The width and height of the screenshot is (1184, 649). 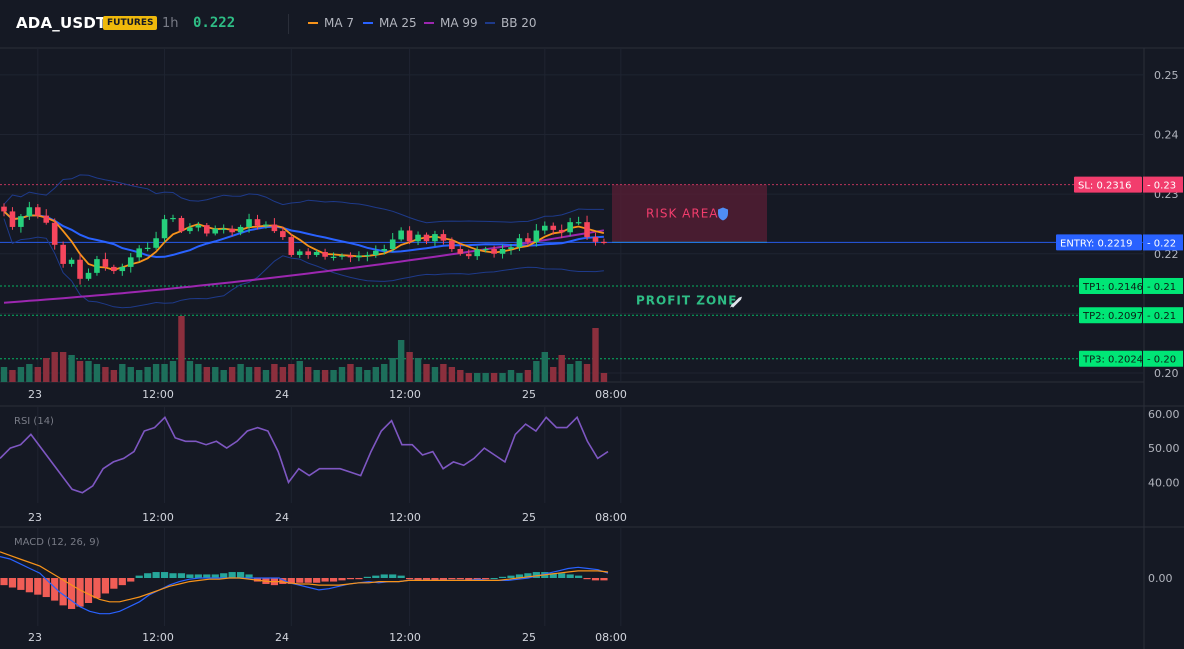 What do you see at coordinates (130, 23) in the screenshot?
I see `futures-badge: FUTURES` at bounding box center [130, 23].